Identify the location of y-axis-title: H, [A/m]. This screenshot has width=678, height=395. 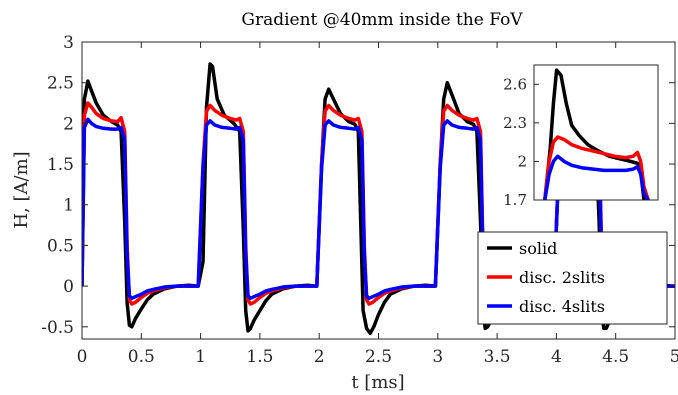
(21, 189).